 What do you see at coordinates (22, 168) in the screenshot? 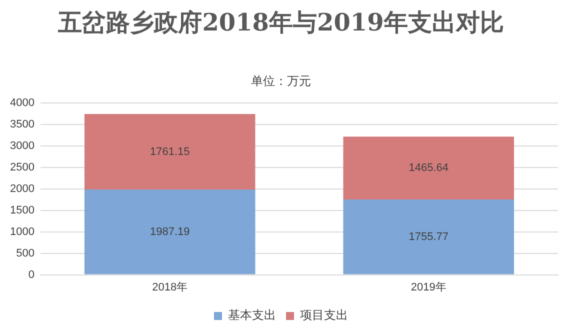
I see `y-tick-label: 2500` at bounding box center [22, 168].